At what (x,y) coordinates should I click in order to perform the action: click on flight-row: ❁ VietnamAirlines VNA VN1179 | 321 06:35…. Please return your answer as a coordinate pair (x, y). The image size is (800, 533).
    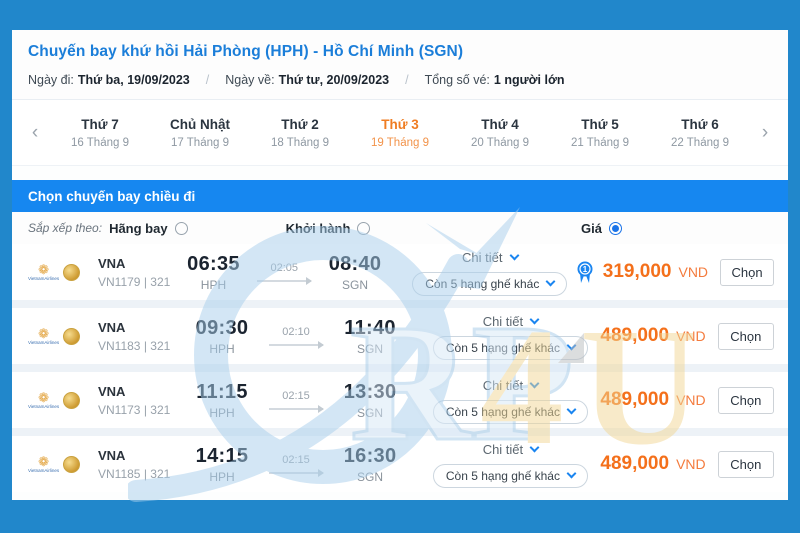
    Looking at the image, I should click on (400, 272).